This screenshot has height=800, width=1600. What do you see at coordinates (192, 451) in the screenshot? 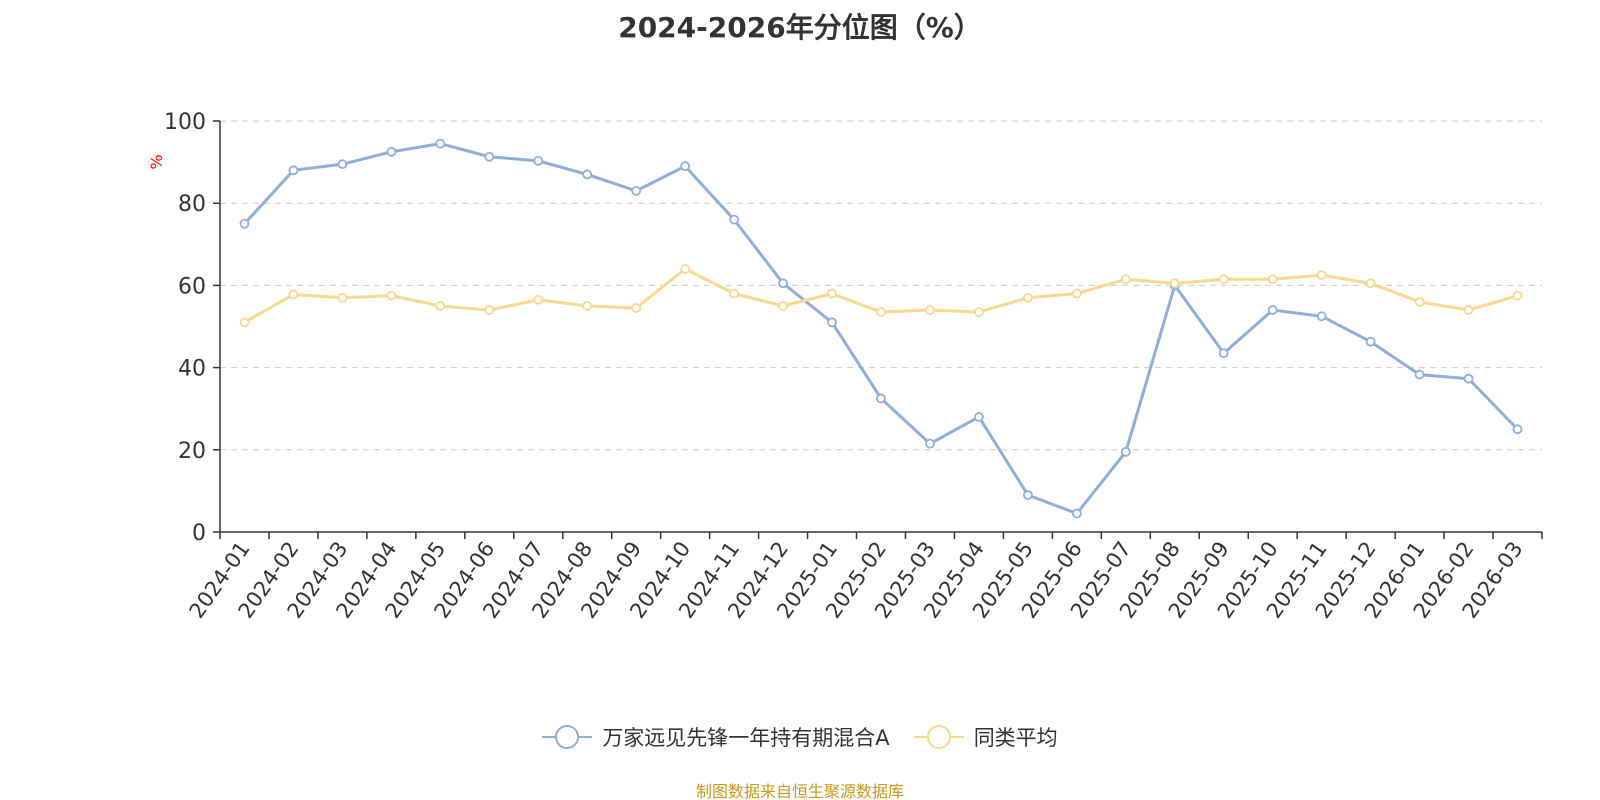
I see `y-tick-label-20: 20` at bounding box center [192, 451].